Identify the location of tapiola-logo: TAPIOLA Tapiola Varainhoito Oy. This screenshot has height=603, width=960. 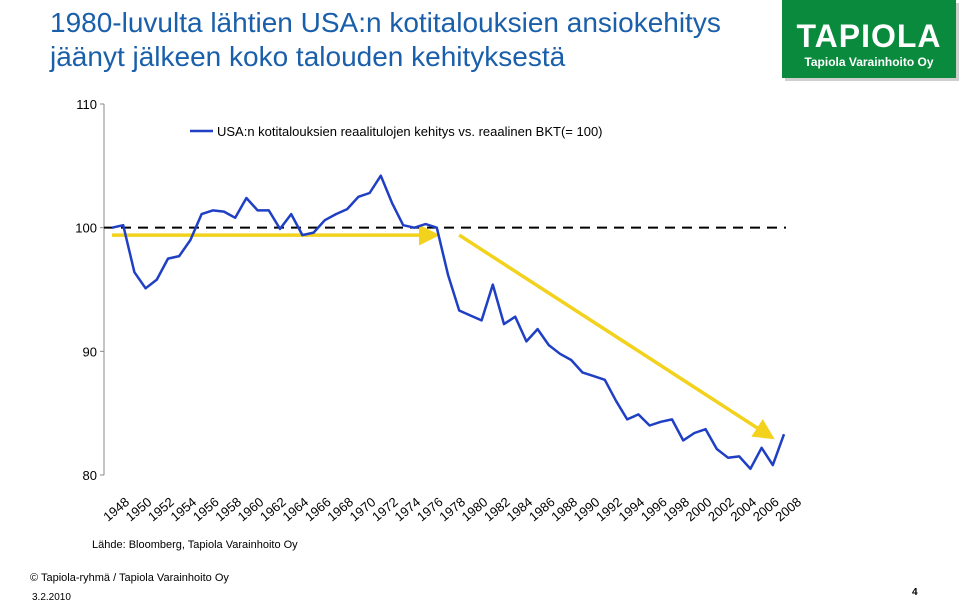
(869, 39).